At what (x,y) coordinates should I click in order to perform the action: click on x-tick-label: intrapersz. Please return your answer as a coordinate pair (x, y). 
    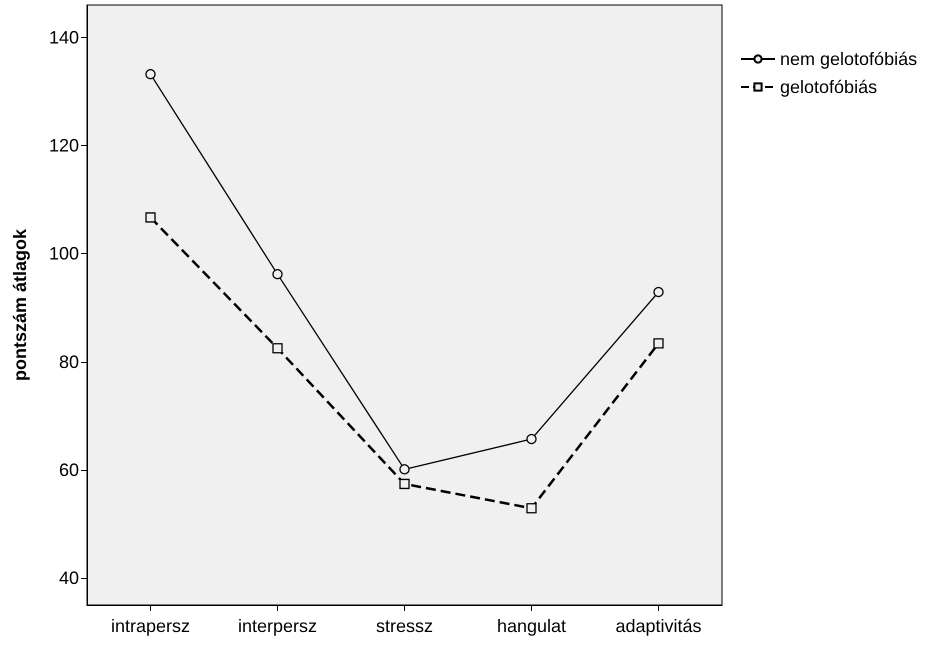
    Looking at the image, I should click on (150, 626).